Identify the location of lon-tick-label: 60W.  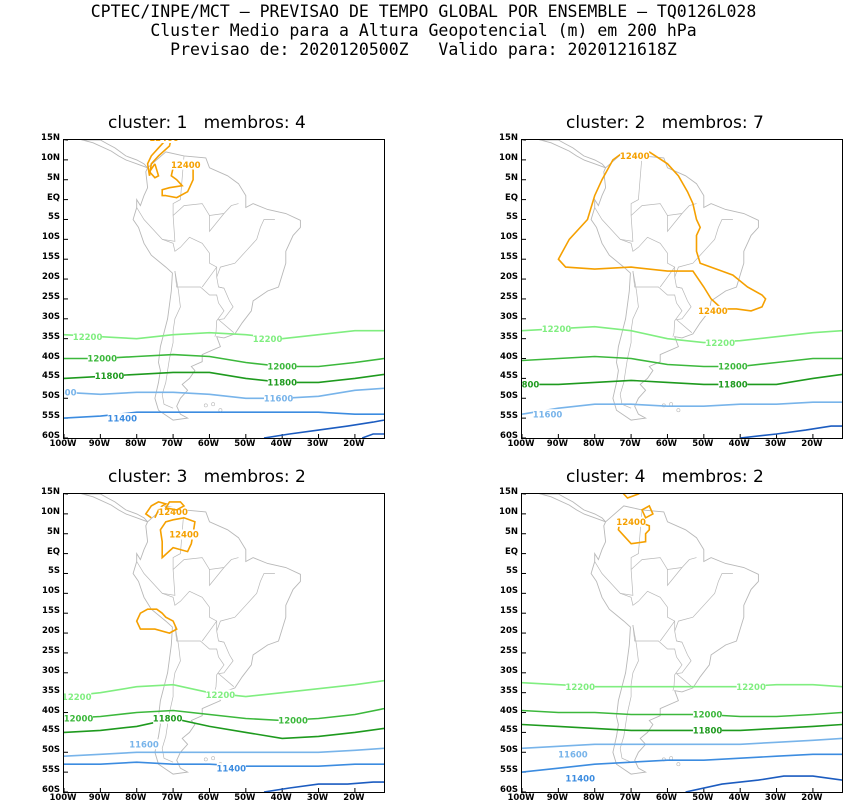
(208, 444).